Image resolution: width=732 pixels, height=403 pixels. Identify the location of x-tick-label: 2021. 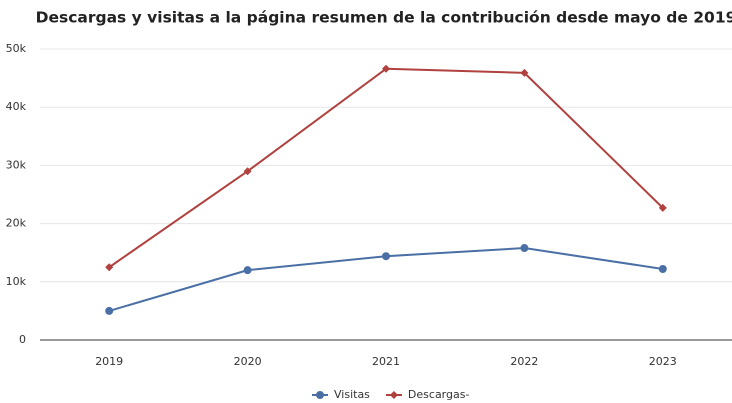
(386, 361).